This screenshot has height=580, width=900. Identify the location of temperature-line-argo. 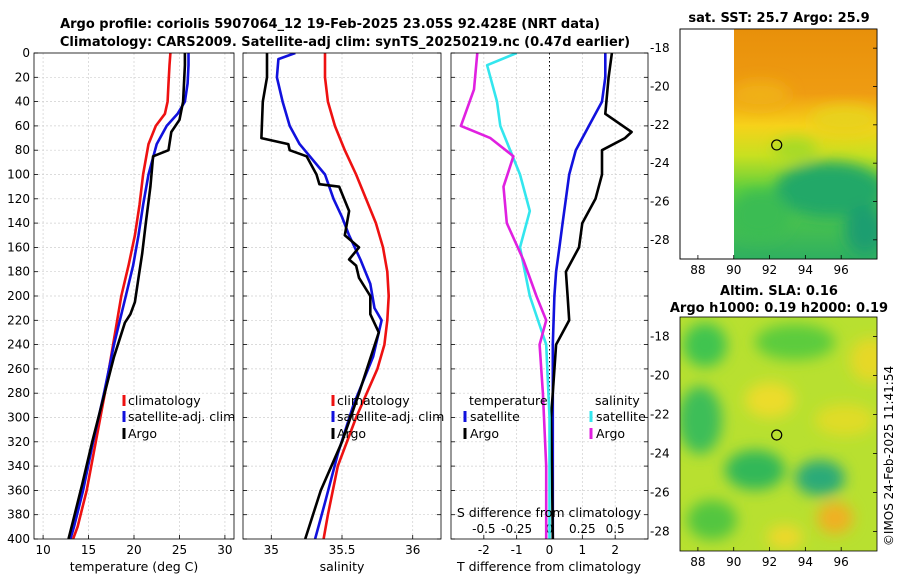
(127, 296).